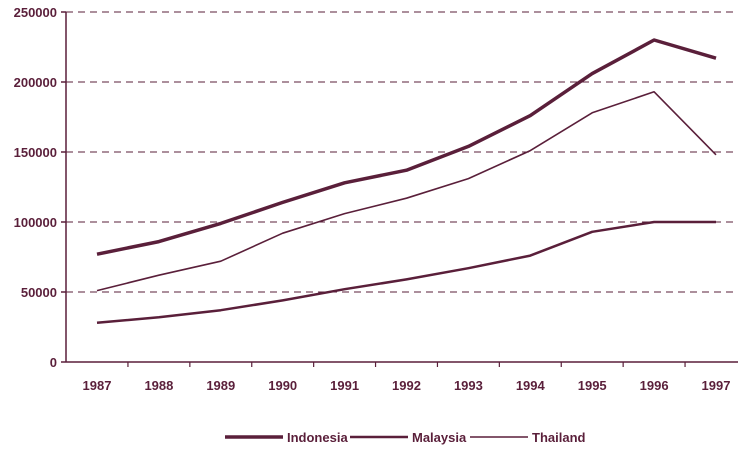  Describe the element at coordinates (40, 187) in the screenshot. I see `y-tick-labels: 0 50000 100000 150000 200000 250000` at that location.